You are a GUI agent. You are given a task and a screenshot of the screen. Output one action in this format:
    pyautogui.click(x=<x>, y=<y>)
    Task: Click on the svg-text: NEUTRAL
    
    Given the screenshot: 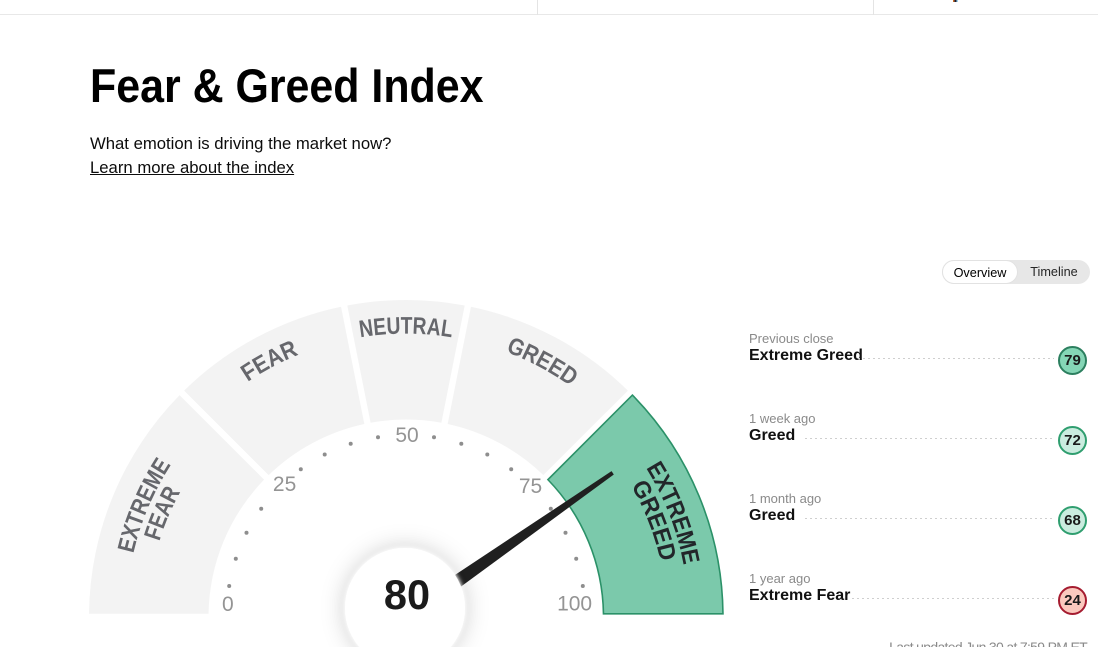 What is the action you would take?
    pyautogui.click(x=405, y=328)
    